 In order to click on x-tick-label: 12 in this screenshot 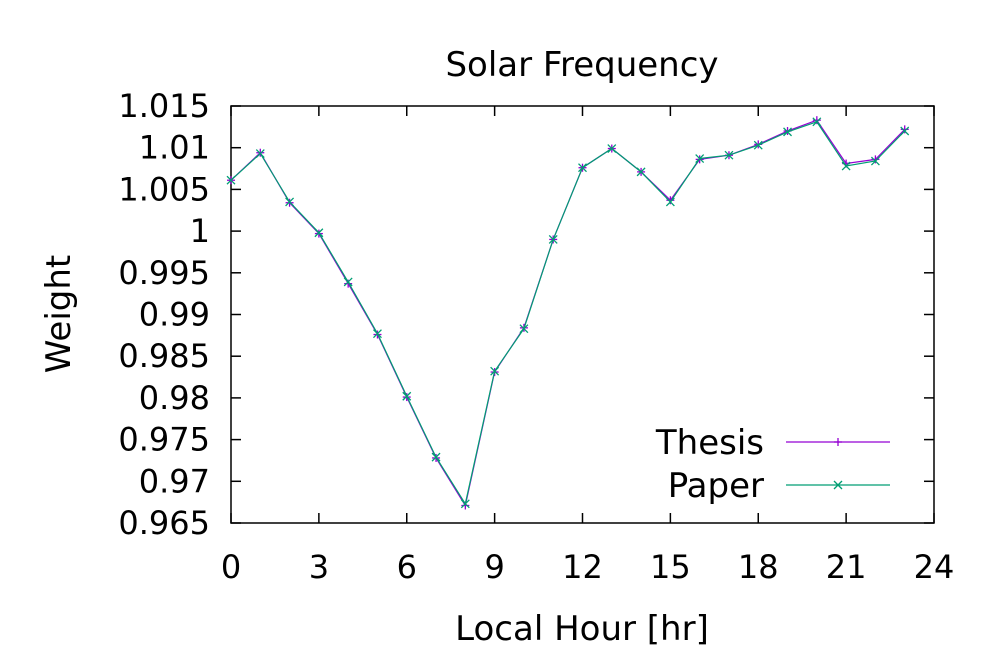, I will do `click(582, 567)`.